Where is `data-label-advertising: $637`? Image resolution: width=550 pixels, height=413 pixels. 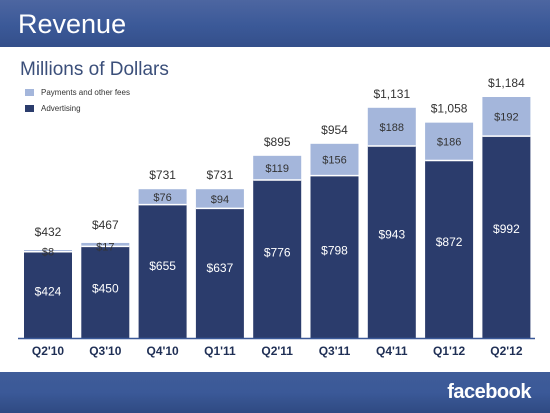
data-label-advertising: $637 is located at coordinates (220, 268).